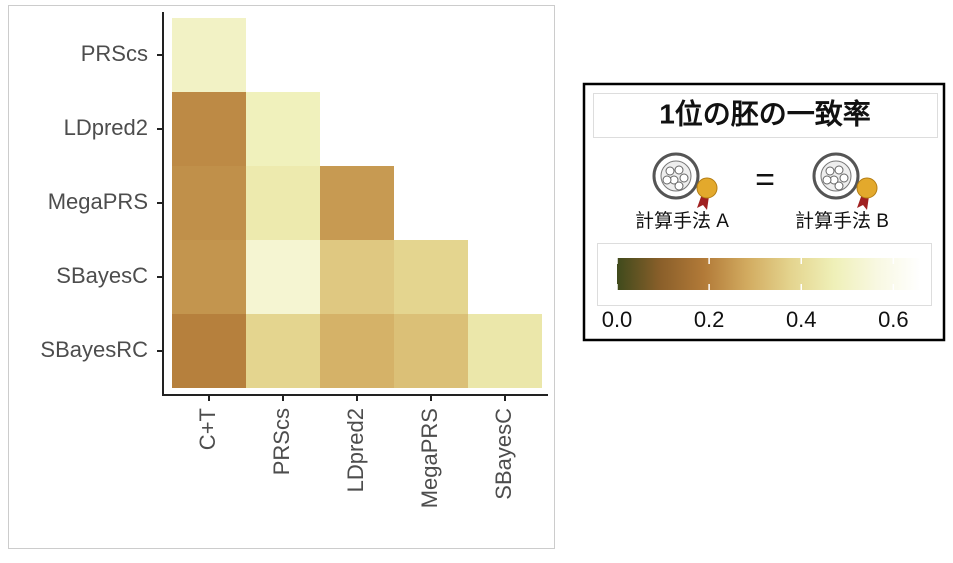 The width and height of the screenshot is (953, 563). I want to click on x-tick-label: SBayesC, so click(503, 454).